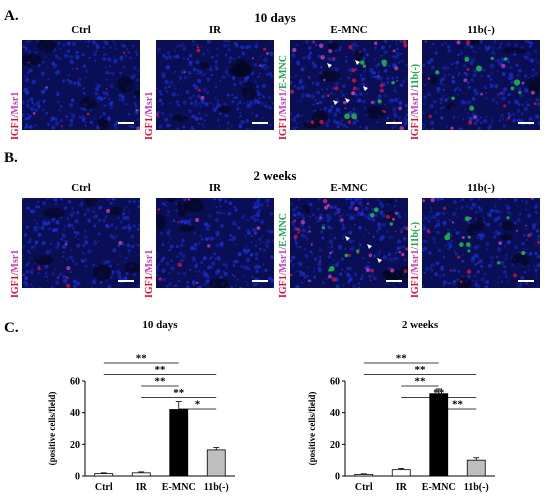  I want to click on side-channel-label: IGF1/Msr1/11b(-), so click(415, 260).